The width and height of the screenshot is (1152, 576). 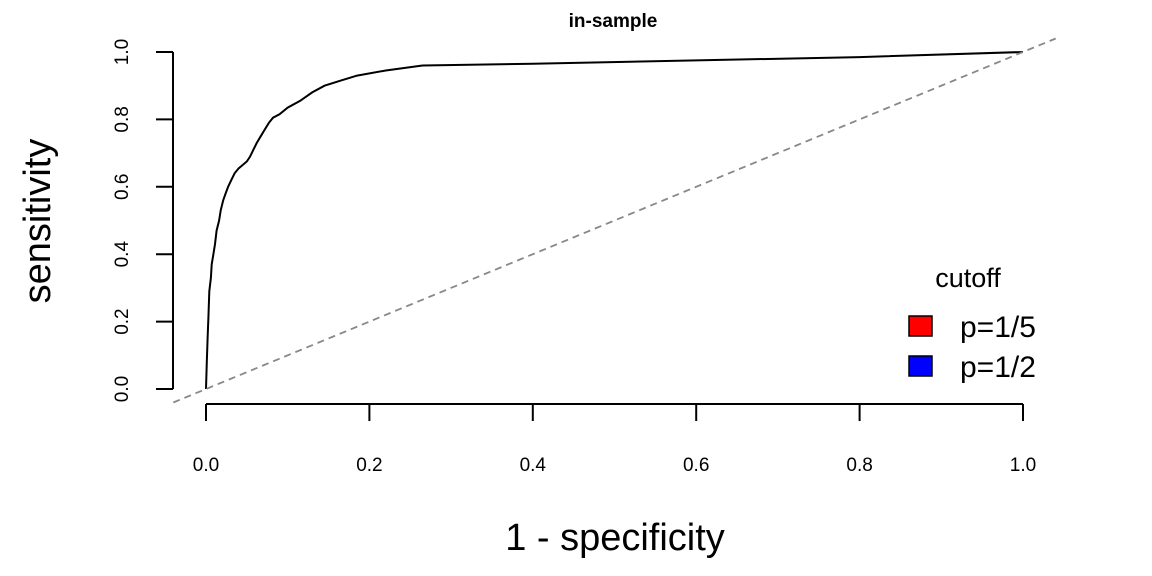 What do you see at coordinates (998, 367) in the screenshot?
I see `legend-label-2: p=1/2` at bounding box center [998, 367].